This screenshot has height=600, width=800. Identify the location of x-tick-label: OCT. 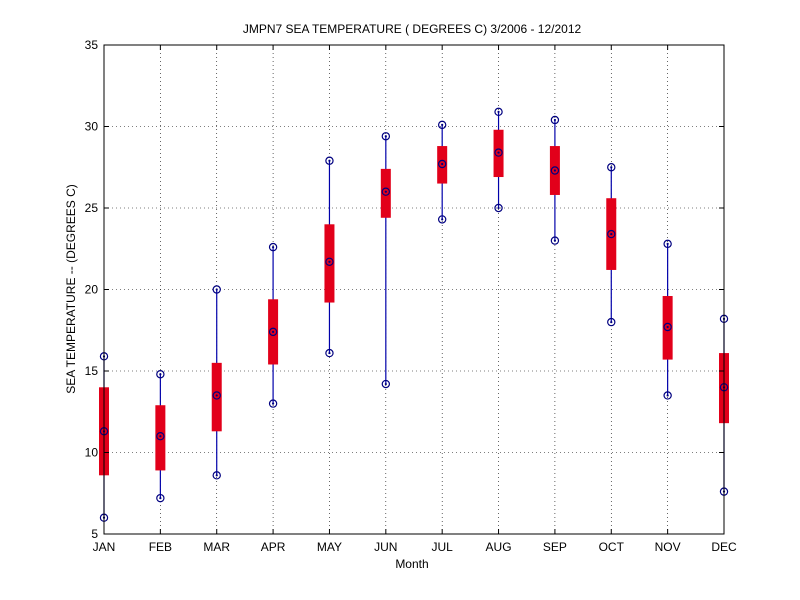
(612, 547).